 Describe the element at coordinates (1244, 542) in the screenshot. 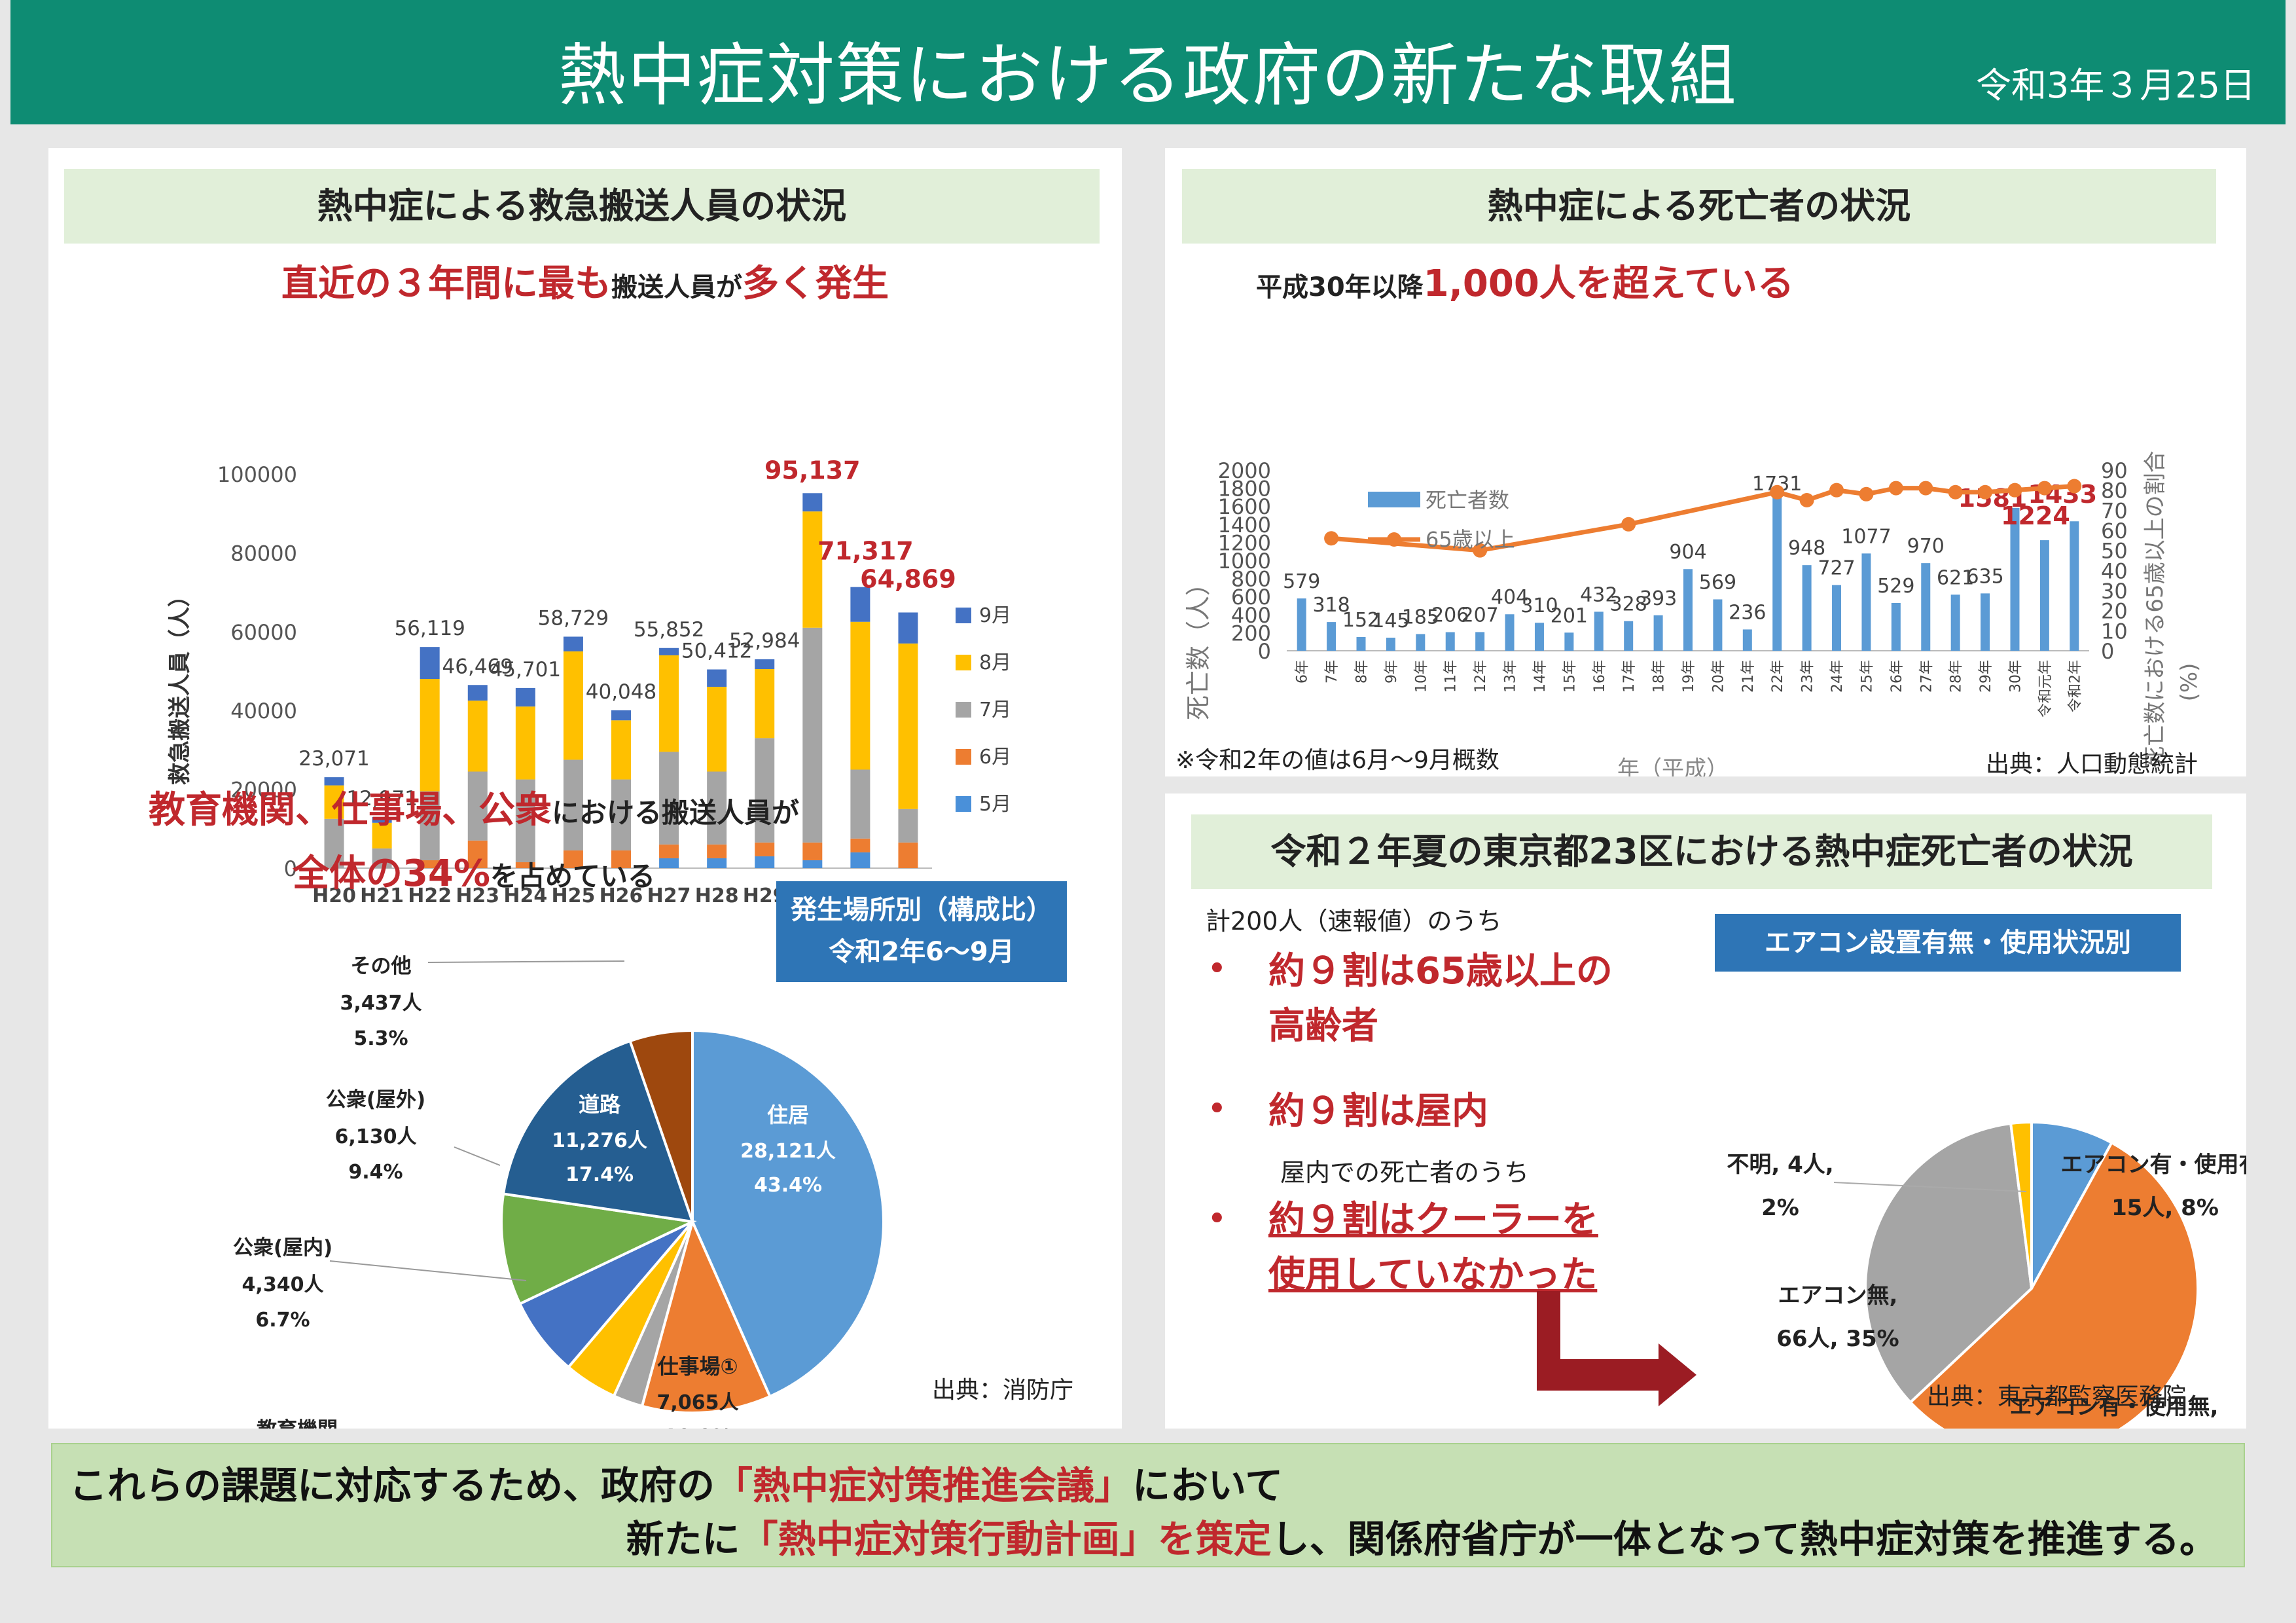

I see `y-tick-label: 1200` at that location.